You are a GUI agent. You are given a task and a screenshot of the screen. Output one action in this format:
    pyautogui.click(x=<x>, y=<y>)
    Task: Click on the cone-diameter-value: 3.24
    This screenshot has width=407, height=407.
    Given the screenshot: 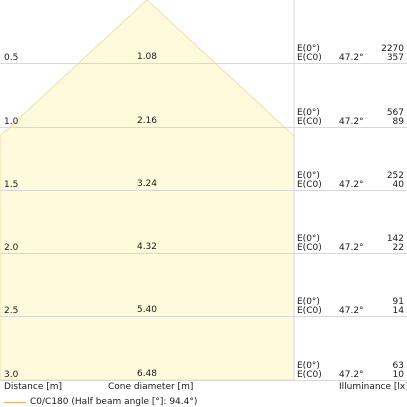 What is the action you would take?
    pyautogui.click(x=147, y=184)
    